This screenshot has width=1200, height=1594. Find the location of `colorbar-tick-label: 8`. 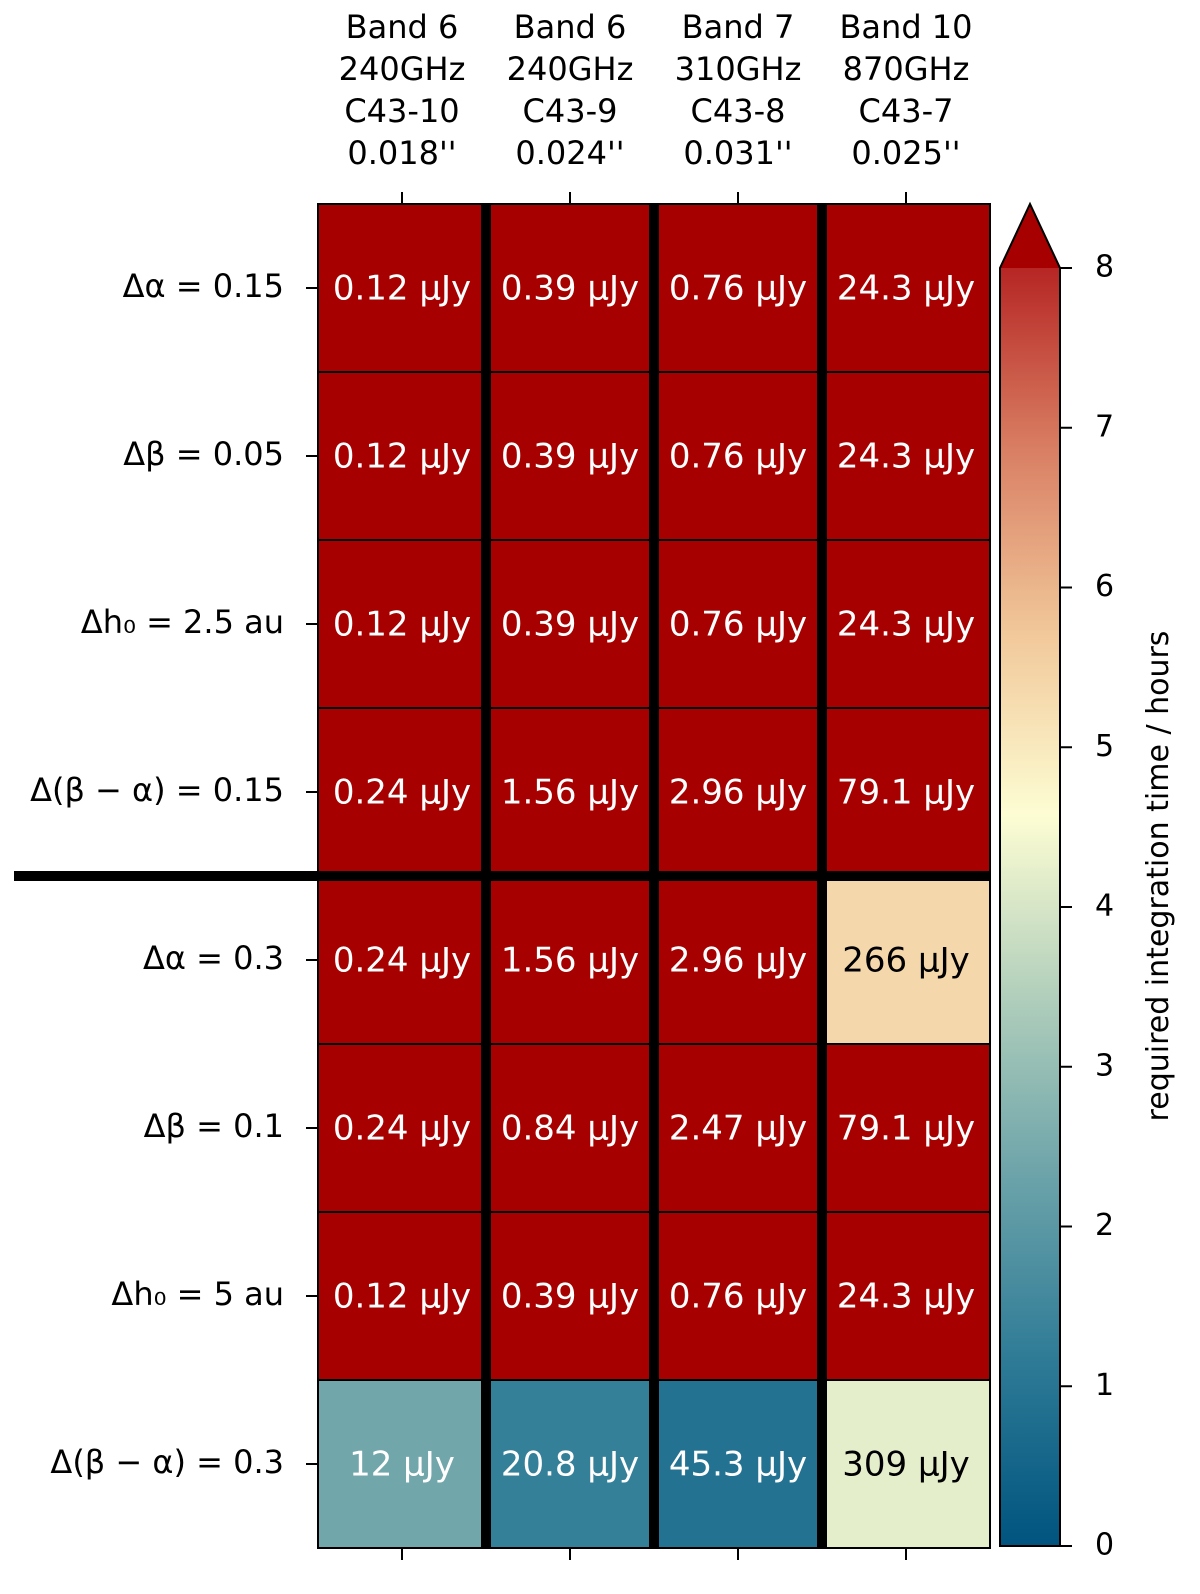

colorbar-tick-label: 8 is located at coordinates (1104, 267).